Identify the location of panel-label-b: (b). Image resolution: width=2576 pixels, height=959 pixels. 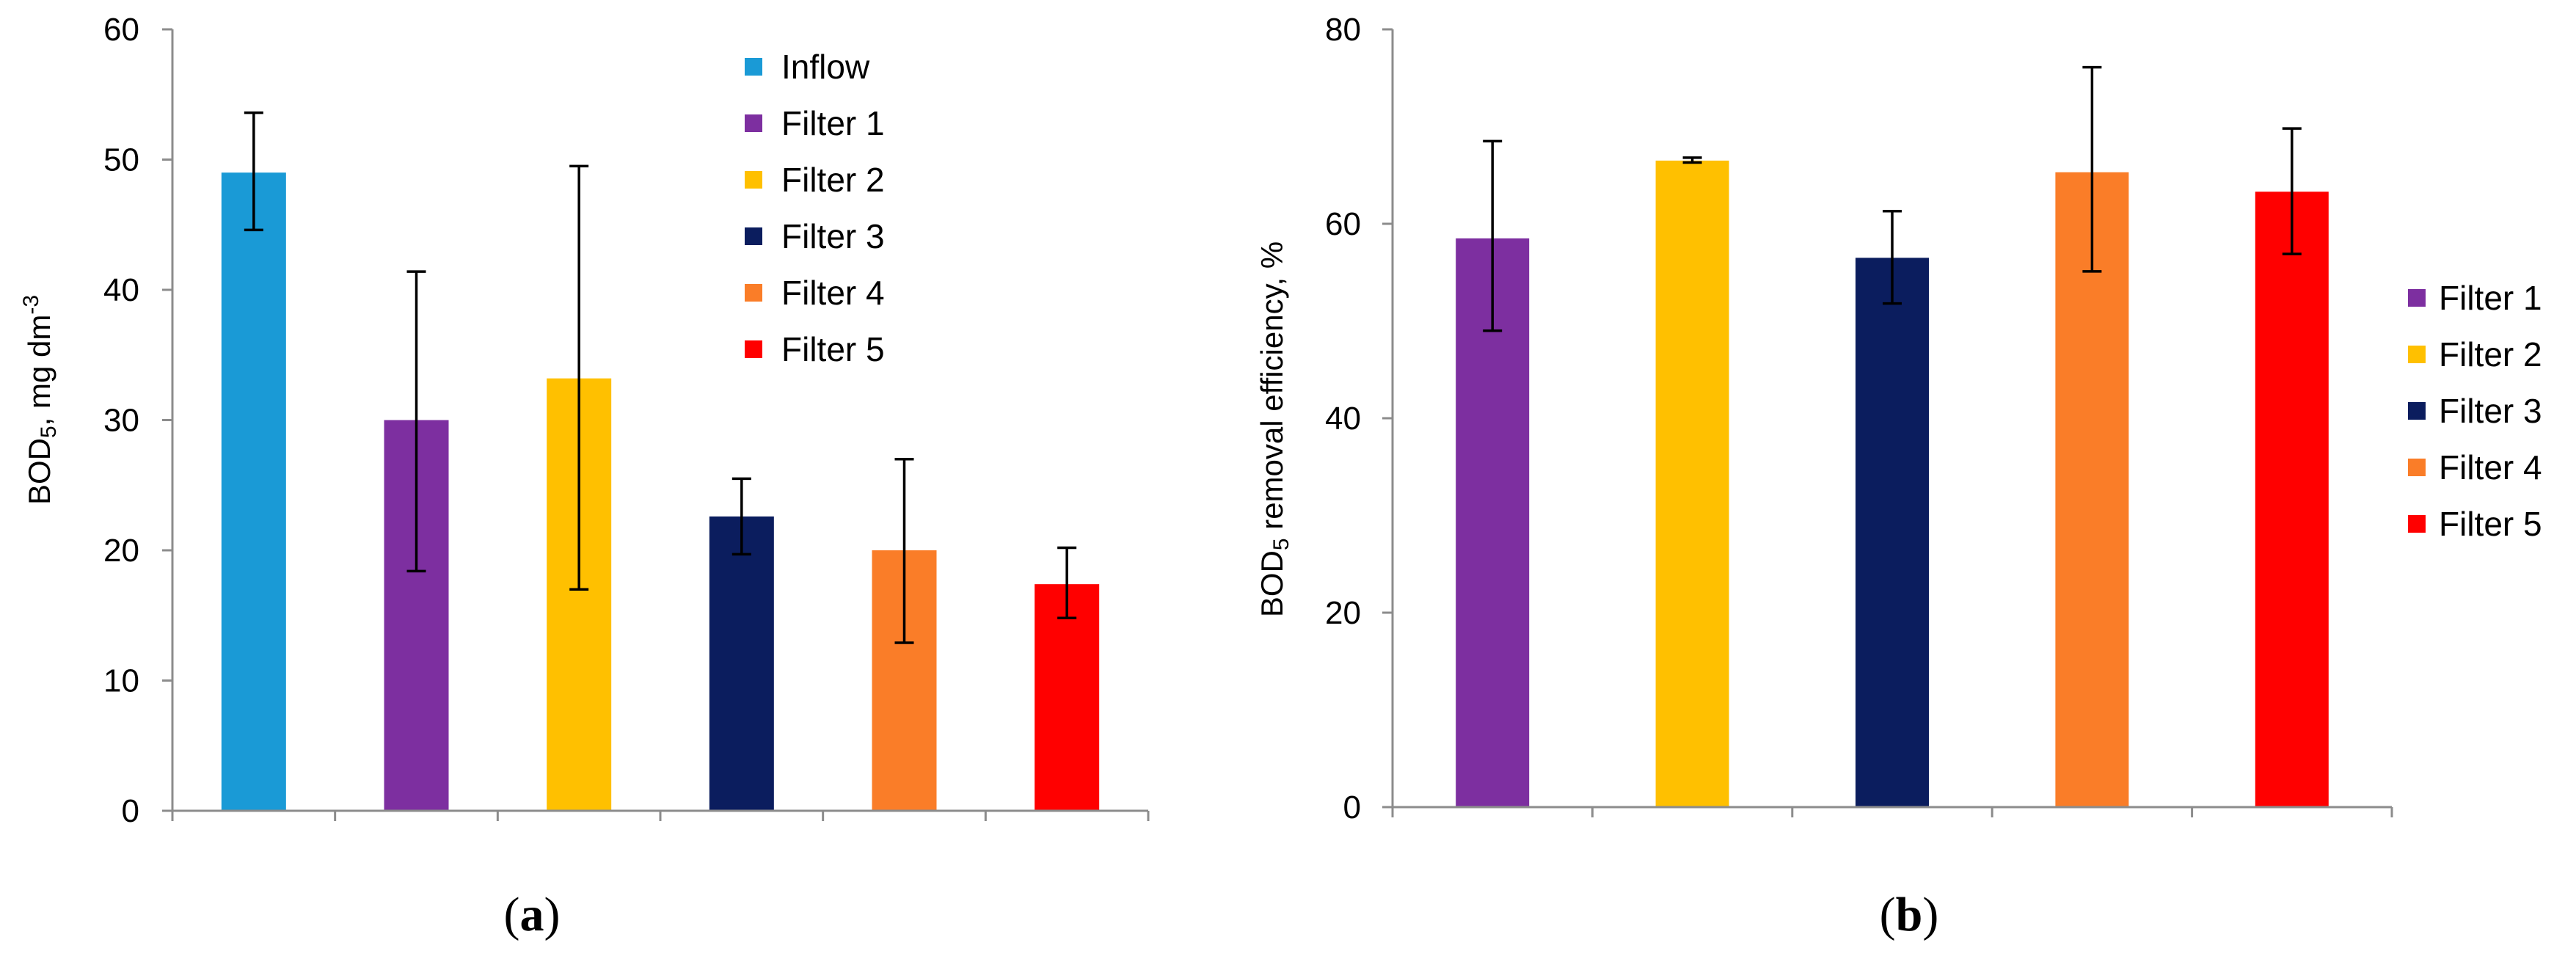
(1910, 914).